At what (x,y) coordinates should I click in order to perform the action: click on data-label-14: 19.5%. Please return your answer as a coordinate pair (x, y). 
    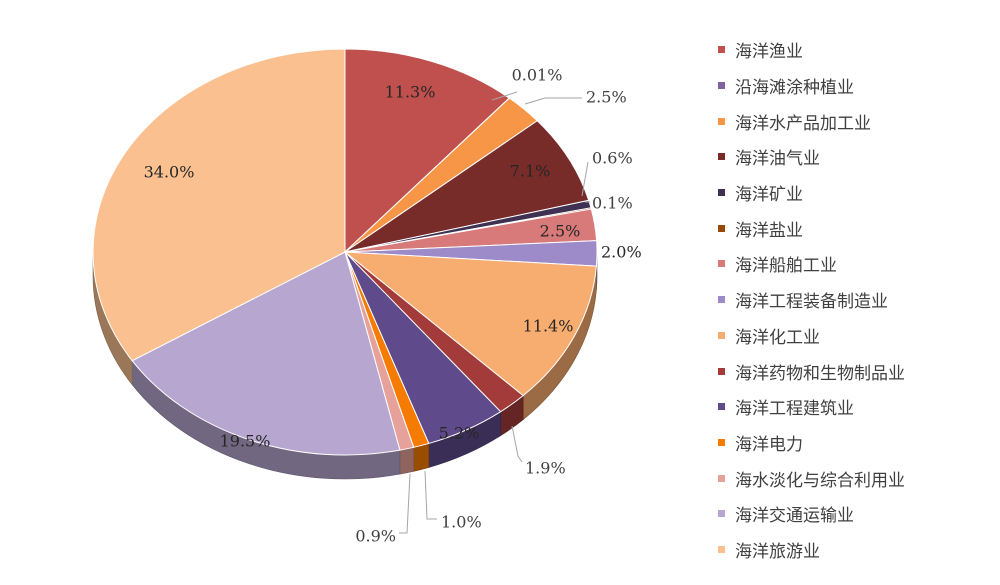
    Looking at the image, I should click on (245, 441).